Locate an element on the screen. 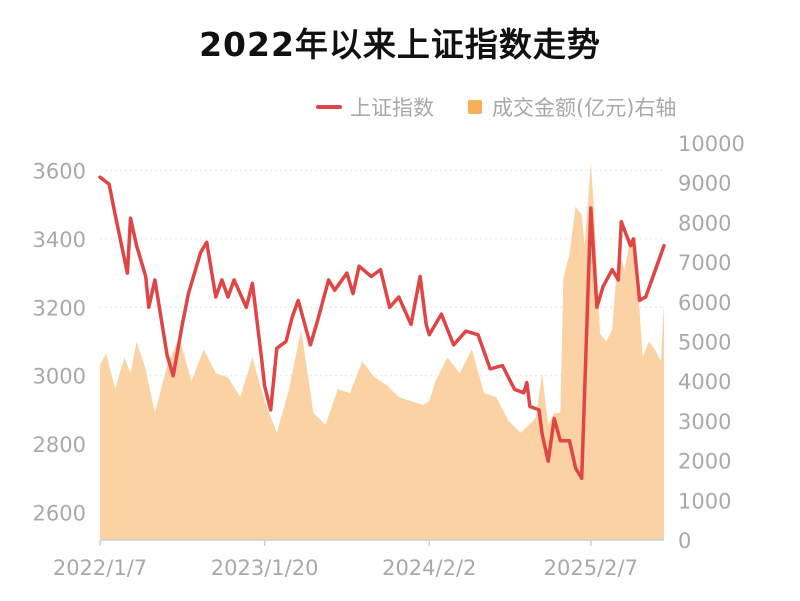  y-left-tick-label: 2800 is located at coordinates (59, 445).